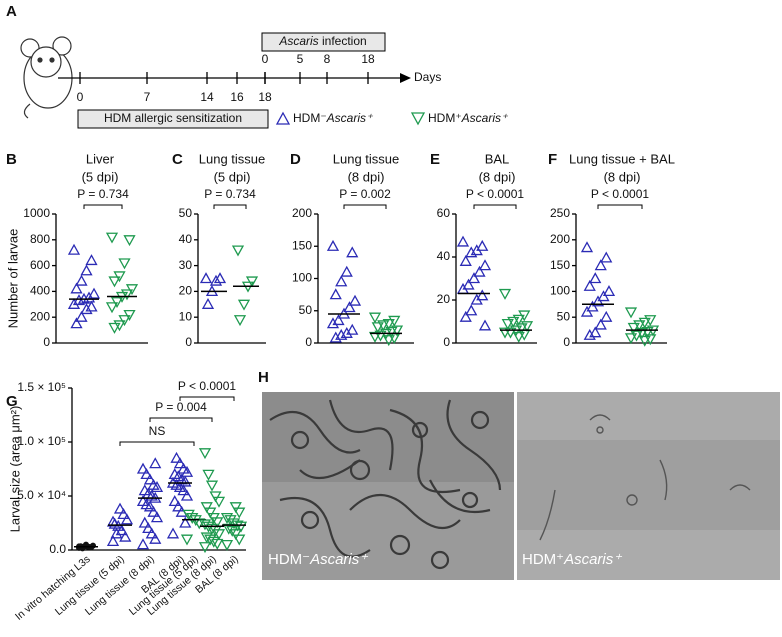 The image size is (782, 637). What do you see at coordinates (497, 176) in the screenshot?
I see `chart-subtitle: (8 dpi)` at bounding box center [497, 176].